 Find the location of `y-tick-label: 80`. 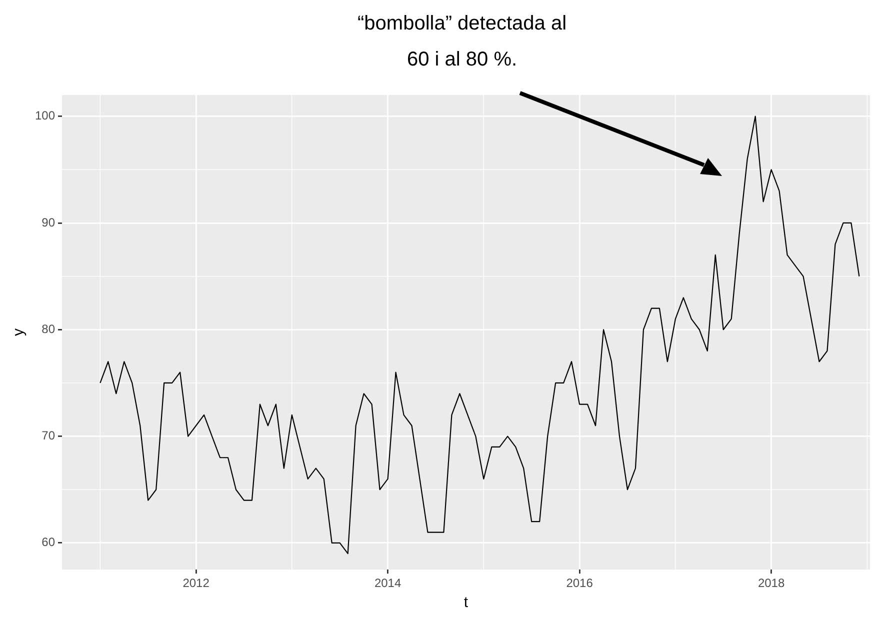

y-tick-label: 80 is located at coordinates (49, 329).